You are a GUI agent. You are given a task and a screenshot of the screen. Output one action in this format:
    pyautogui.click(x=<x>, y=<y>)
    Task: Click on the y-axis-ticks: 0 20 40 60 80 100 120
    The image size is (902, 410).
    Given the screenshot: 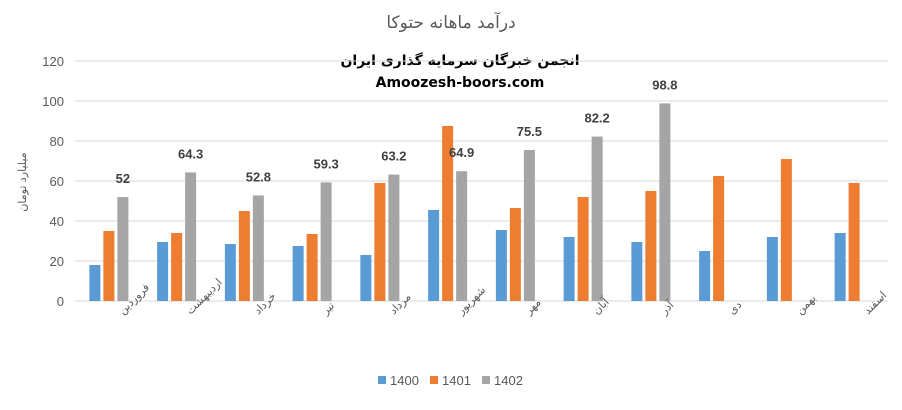 What is the action you would take?
    pyautogui.click(x=53, y=181)
    